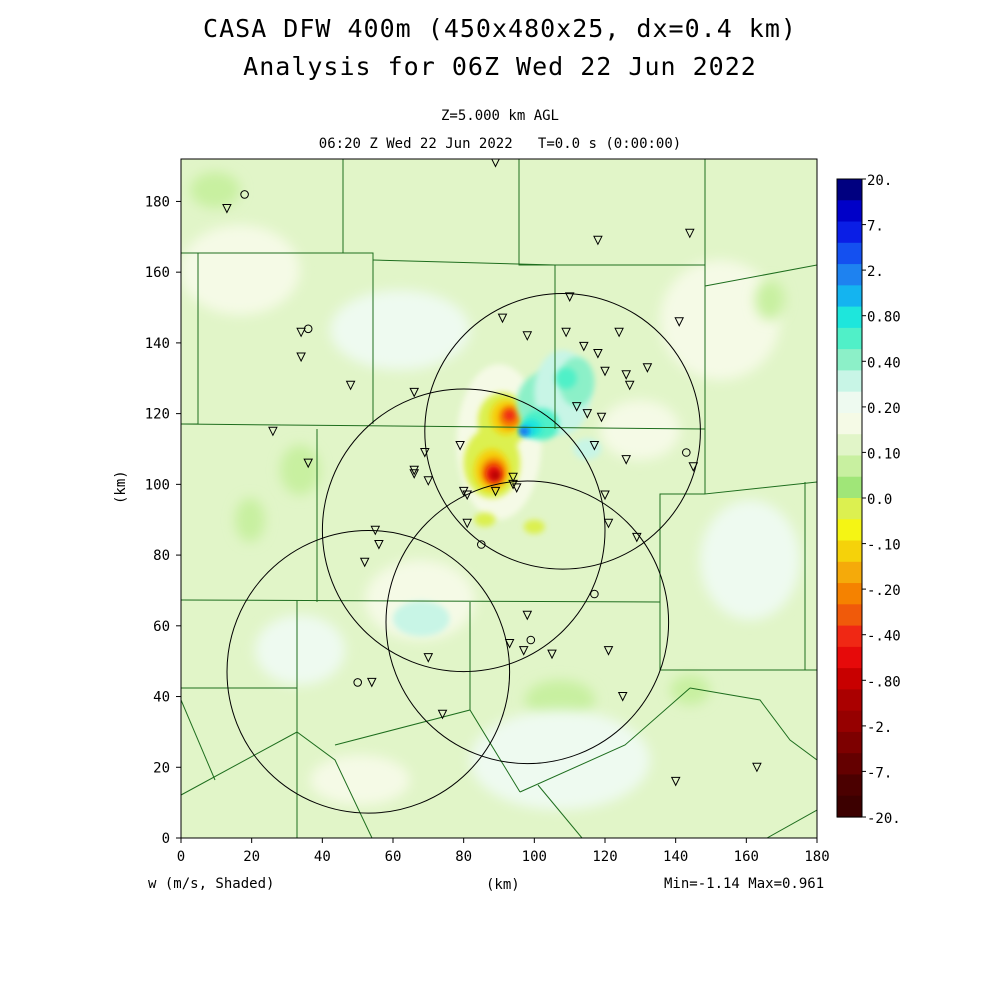  I want to click on y-tick-label-0: 0, so click(166, 839).